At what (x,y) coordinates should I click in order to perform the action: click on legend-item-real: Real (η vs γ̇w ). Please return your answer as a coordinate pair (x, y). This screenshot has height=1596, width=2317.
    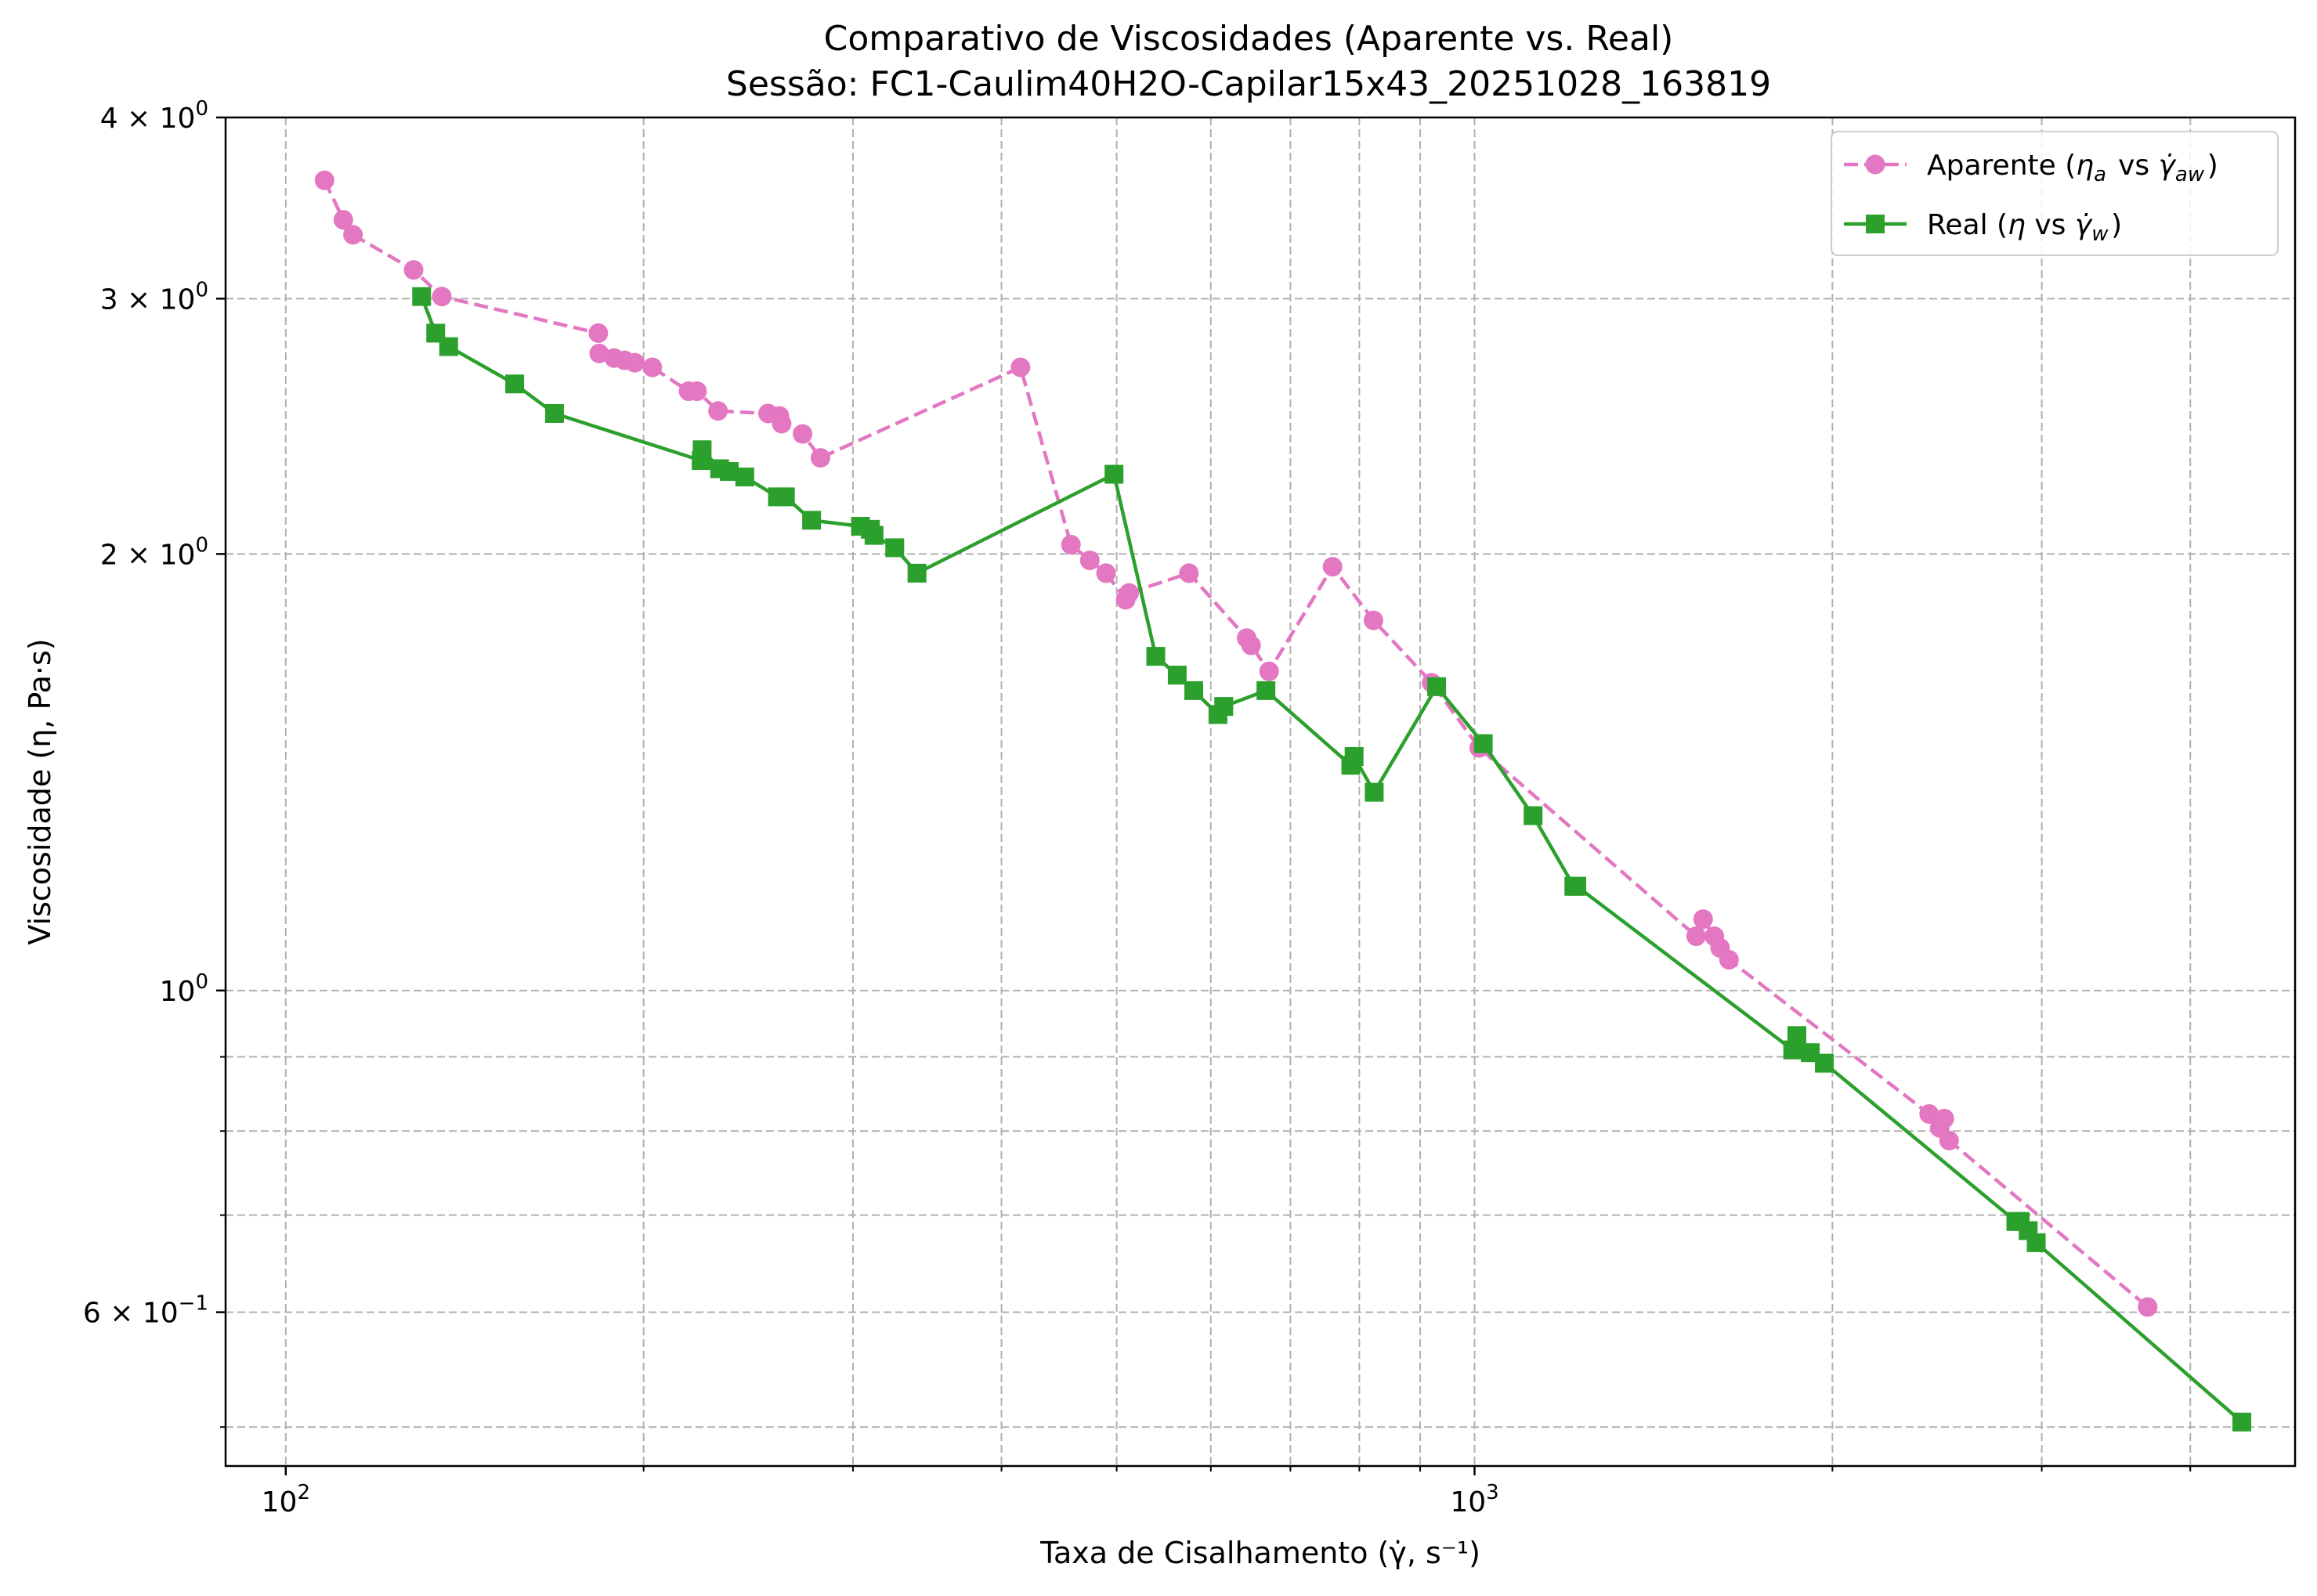
    Looking at the image, I should click on (1983, 227).